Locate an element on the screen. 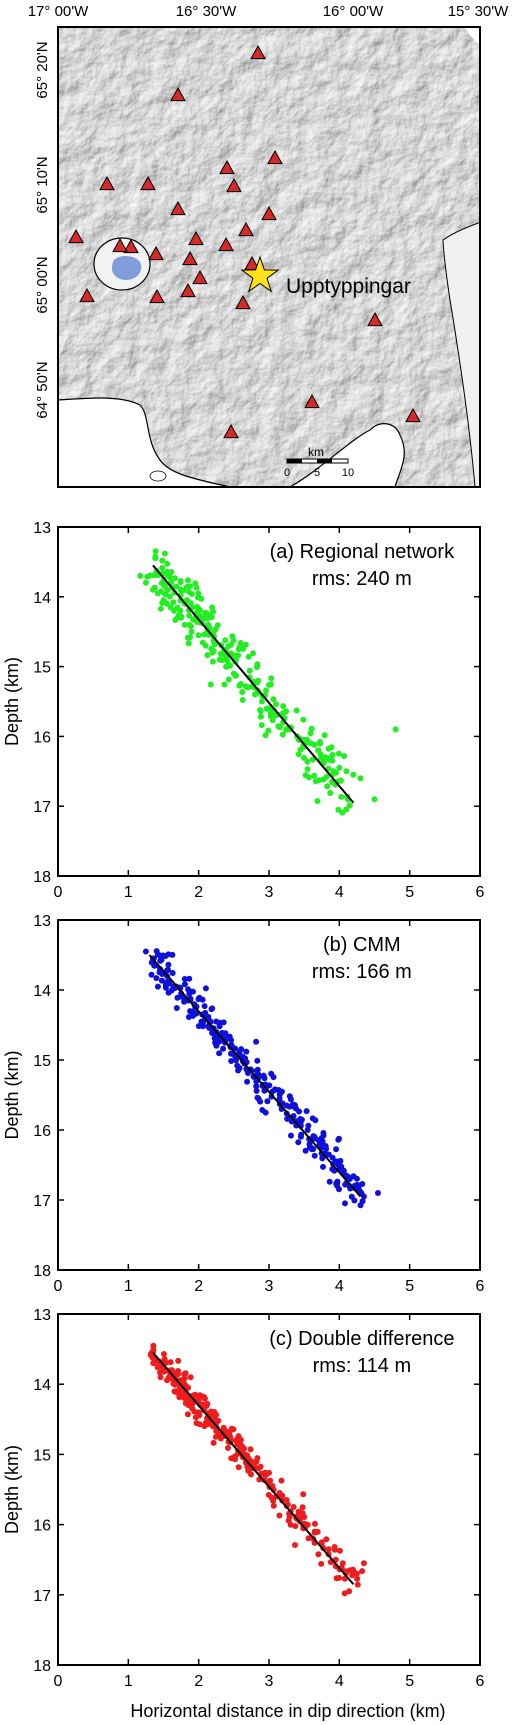 The height and width of the screenshot is (1725, 520). panel-rms-c: rms: 114 m is located at coordinates (362, 1366).